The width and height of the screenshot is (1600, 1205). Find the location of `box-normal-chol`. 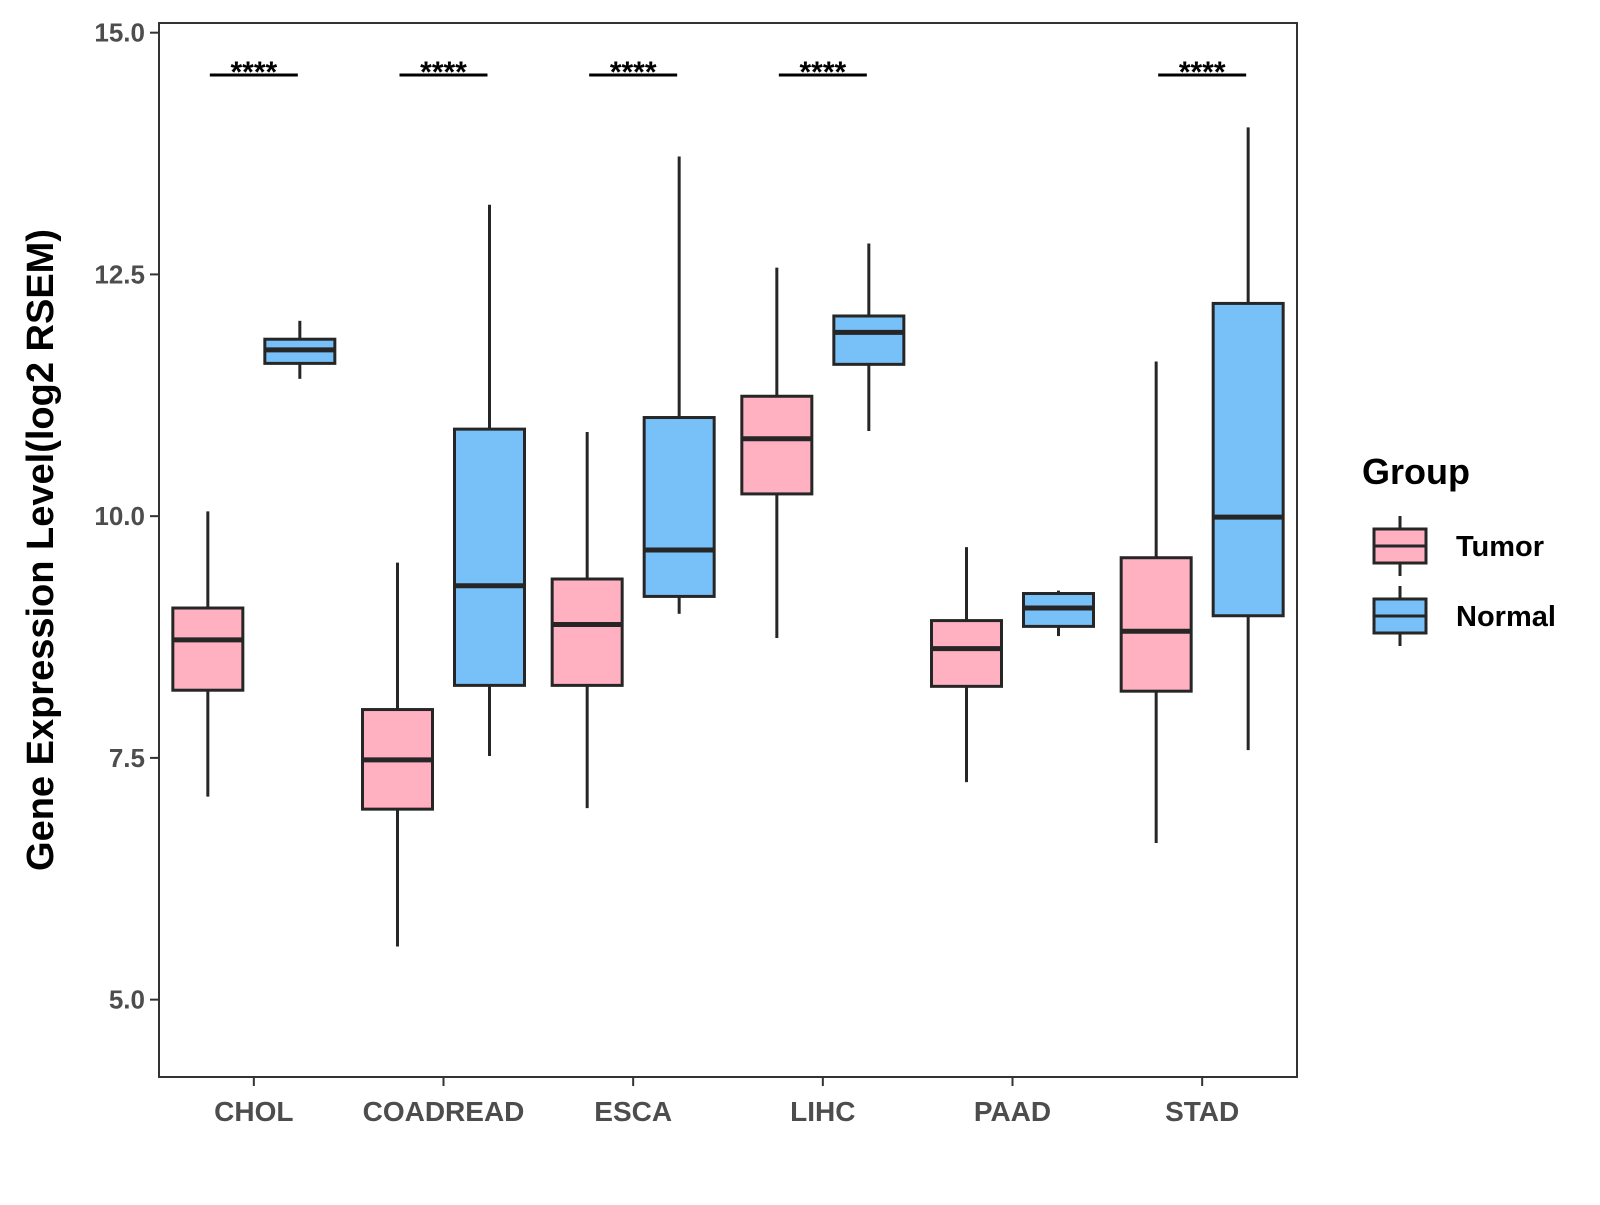

box-normal-chol is located at coordinates (300, 349).